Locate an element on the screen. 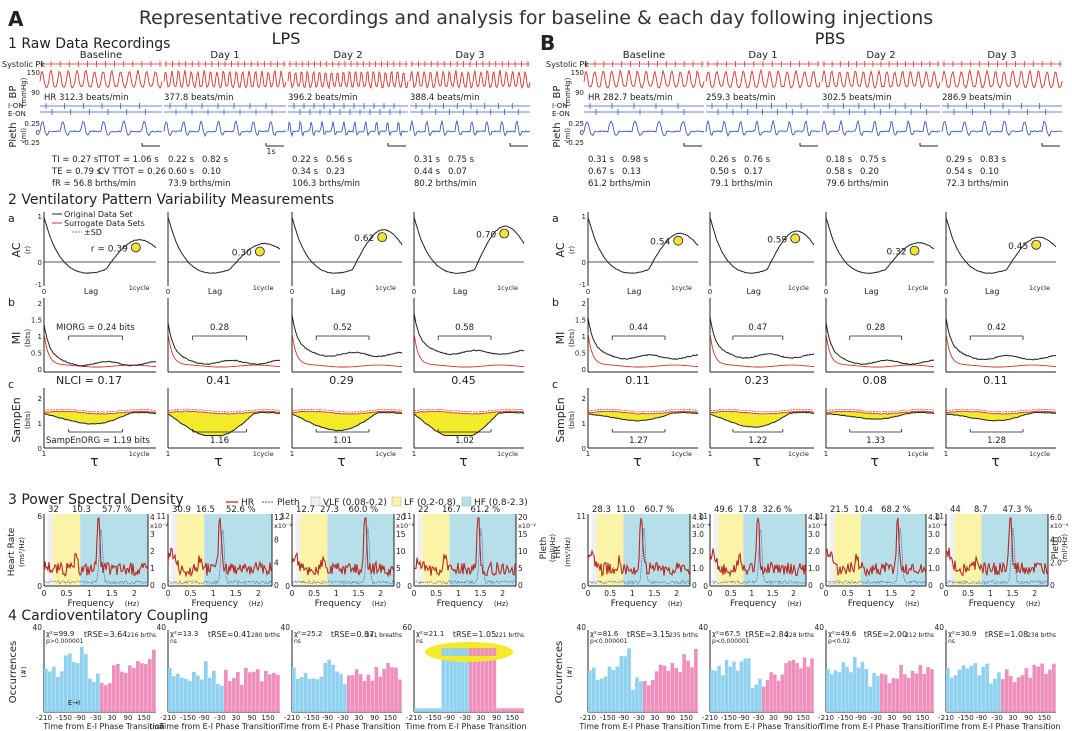  hf-pct: 60.0 % is located at coordinates (364, 510).